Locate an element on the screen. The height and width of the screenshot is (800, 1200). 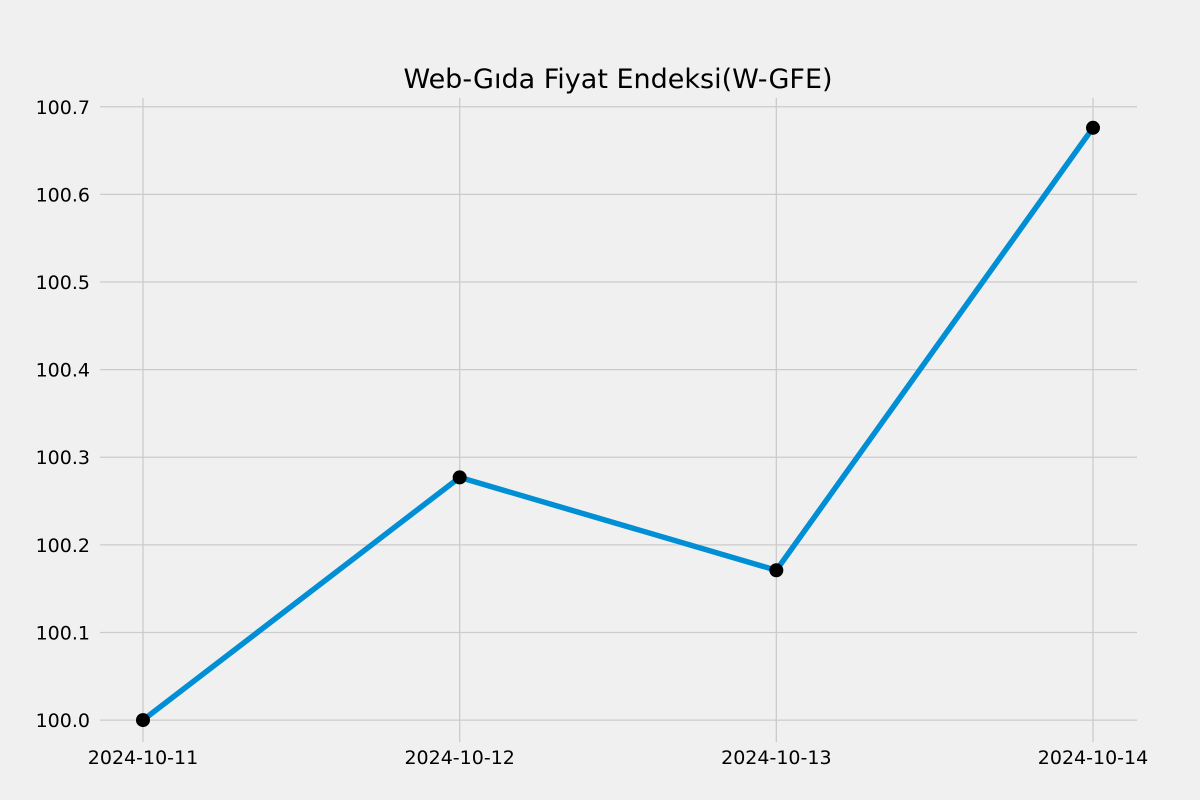
x-tick-label: 2024-10-14 is located at coordinates (1093, 758).